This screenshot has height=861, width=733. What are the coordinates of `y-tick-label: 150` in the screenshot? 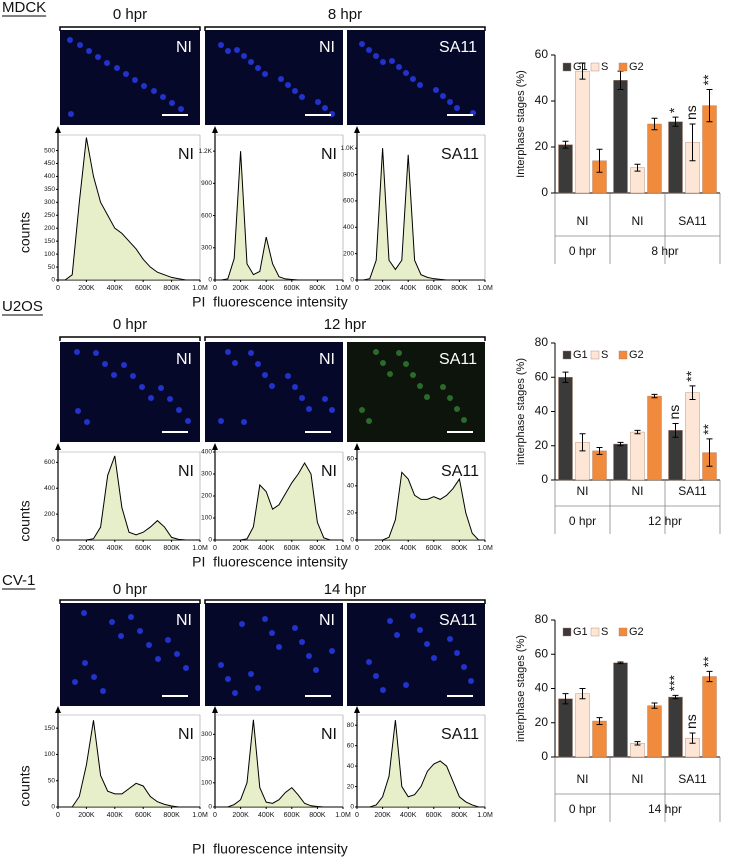 It's located at (49, 728).